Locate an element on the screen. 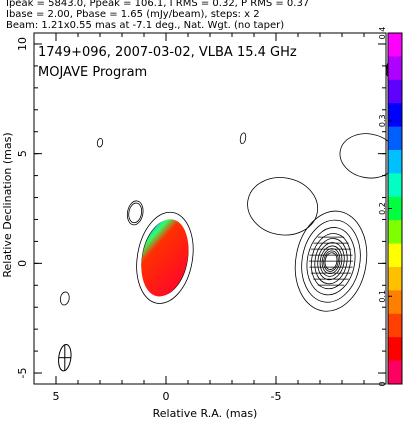 This screenshot has height=424, width=409. y-tick-label: -5 is located at coordinates (22, 373).